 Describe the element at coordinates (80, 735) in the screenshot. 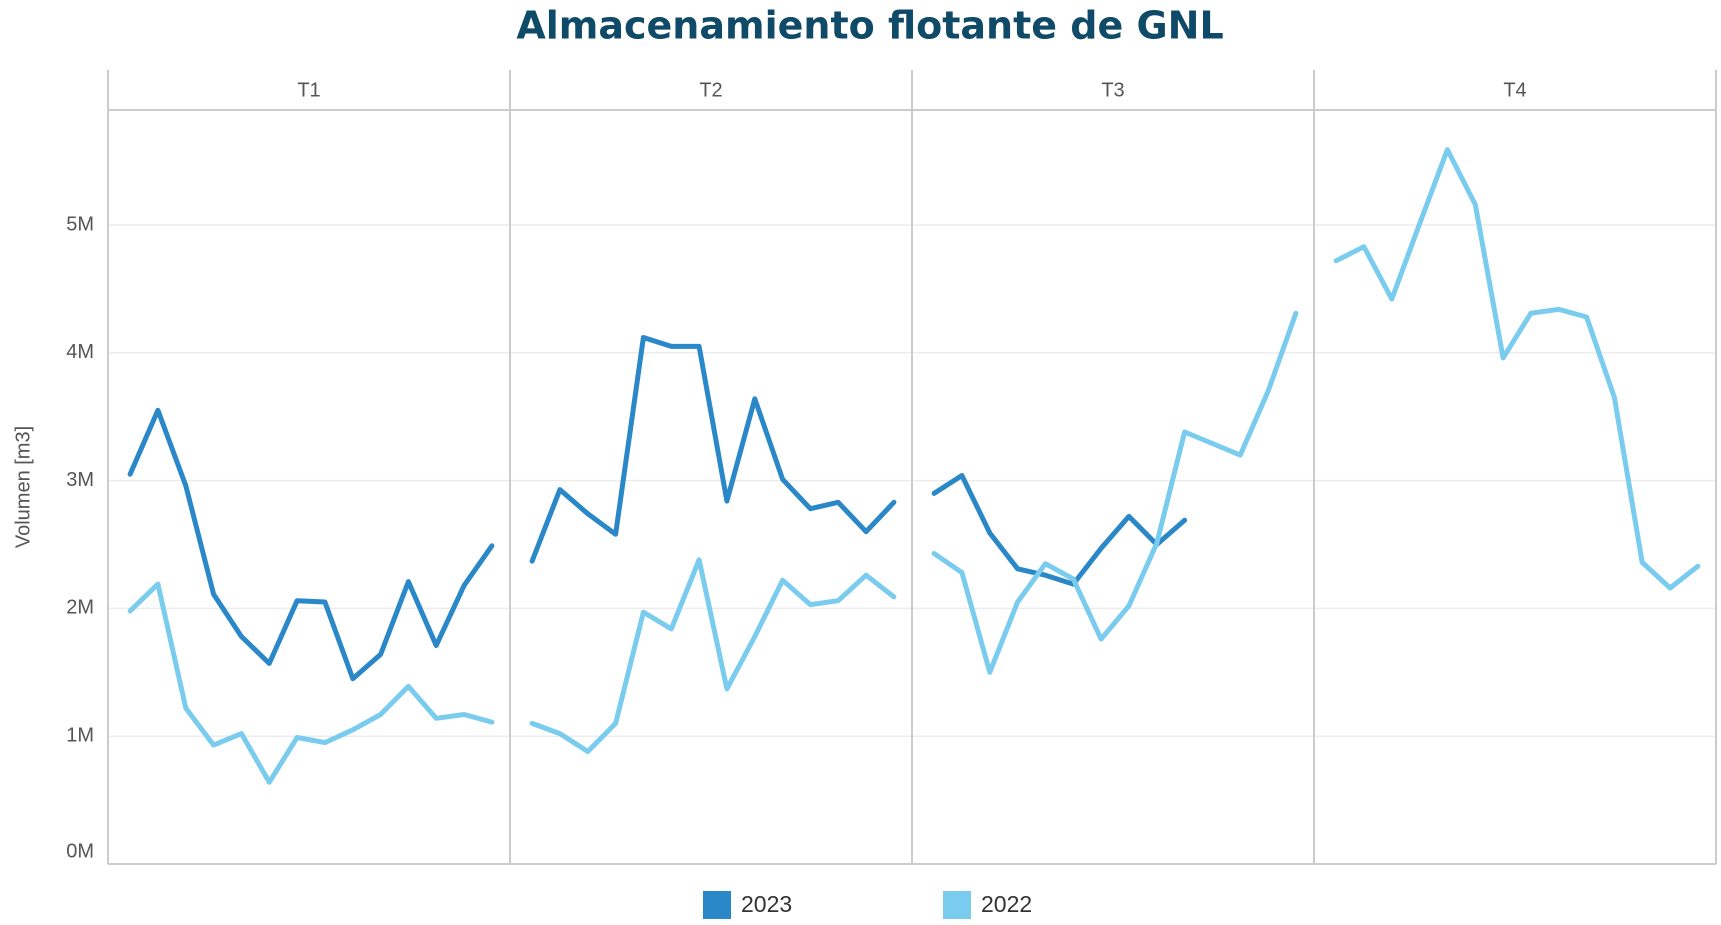

I see `y-tick-label: 1M` at that location.